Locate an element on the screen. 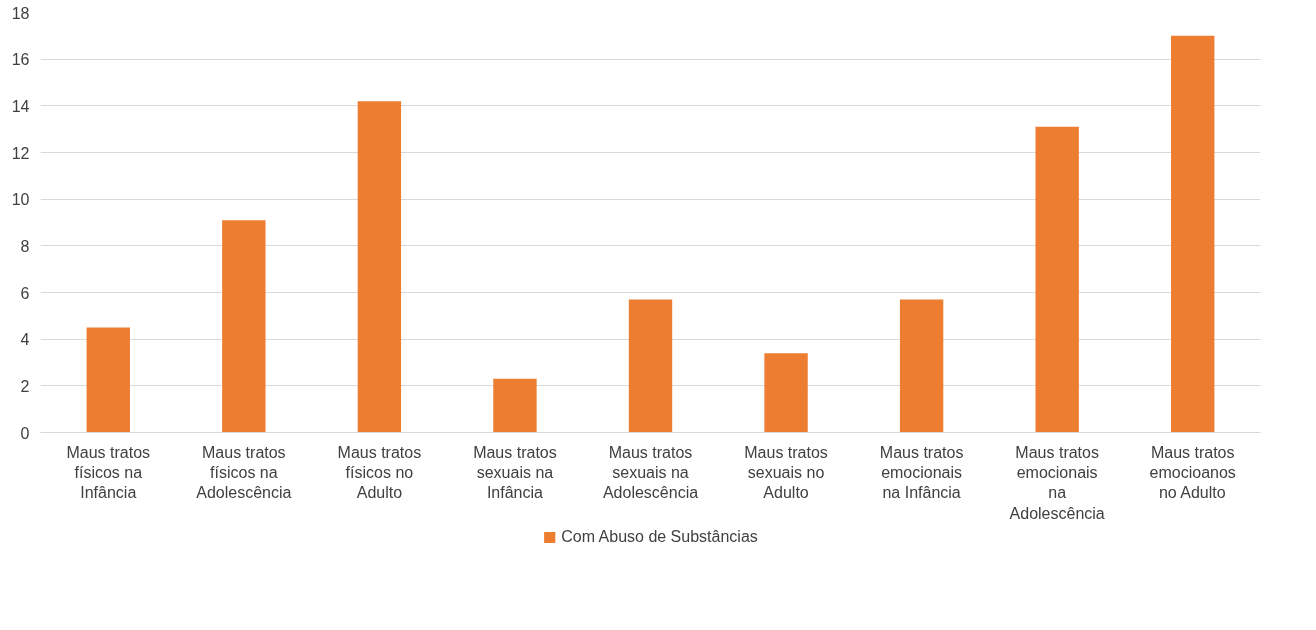 This screenshot has width=1316, height=630. y-tick-label: 0 is located at coordinates (25, 433).